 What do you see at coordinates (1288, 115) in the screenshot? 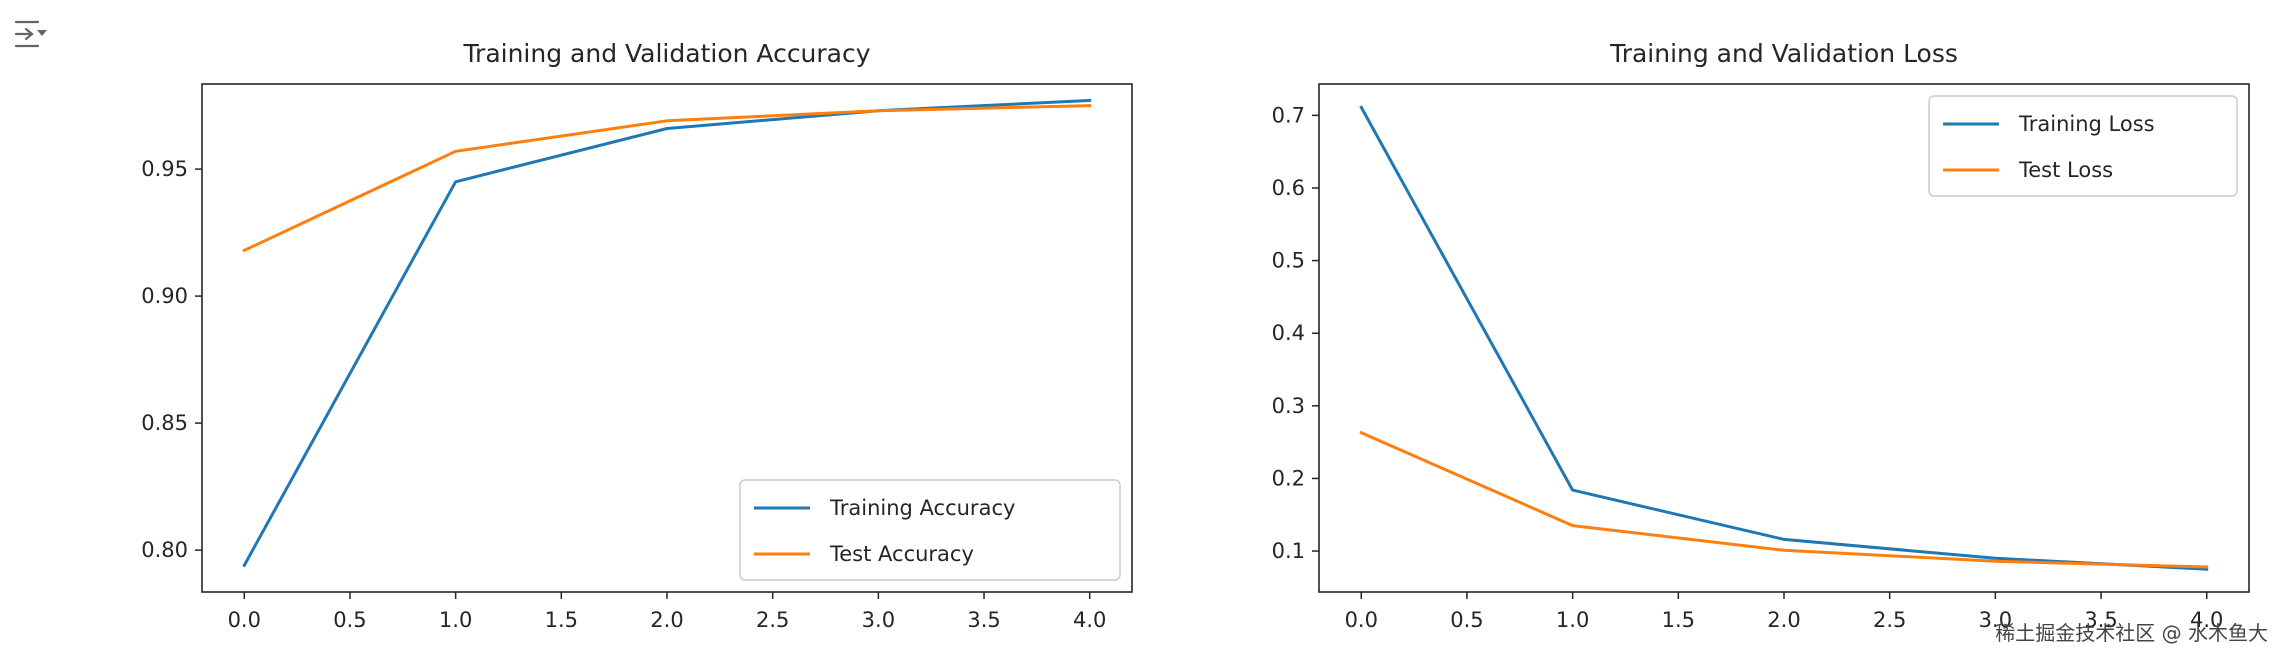
I see `y-tick-label: 0.7` at bounding box center [1288, 115].